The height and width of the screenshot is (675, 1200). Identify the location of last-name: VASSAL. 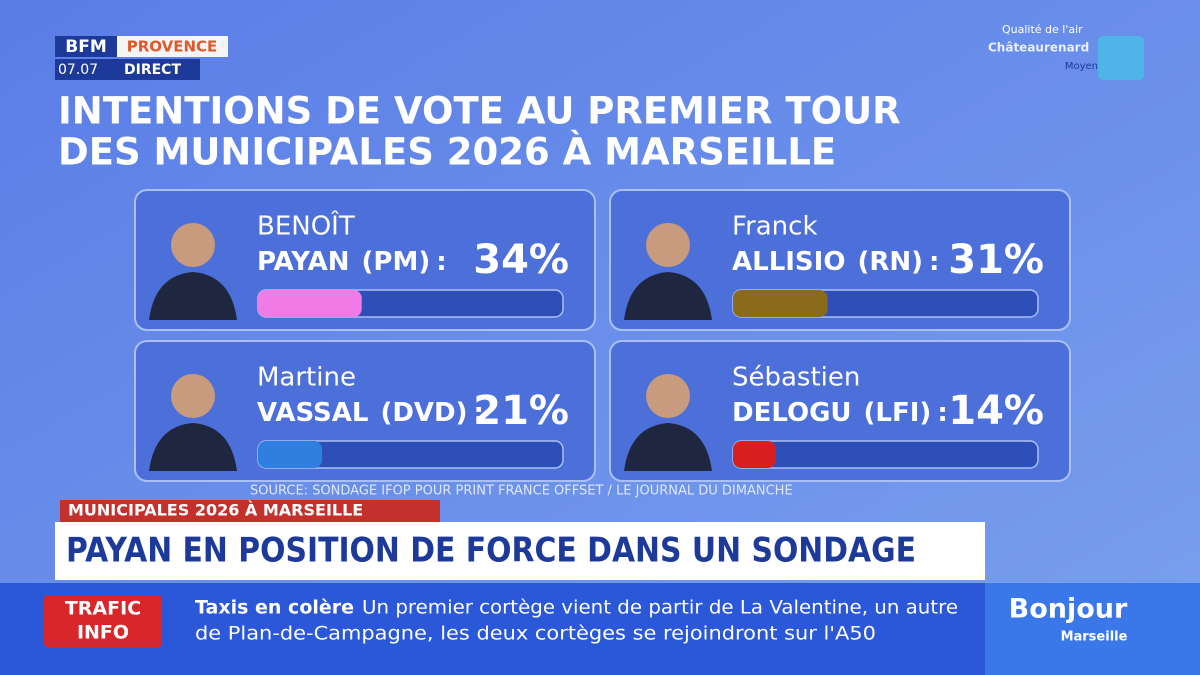
(312, 413).